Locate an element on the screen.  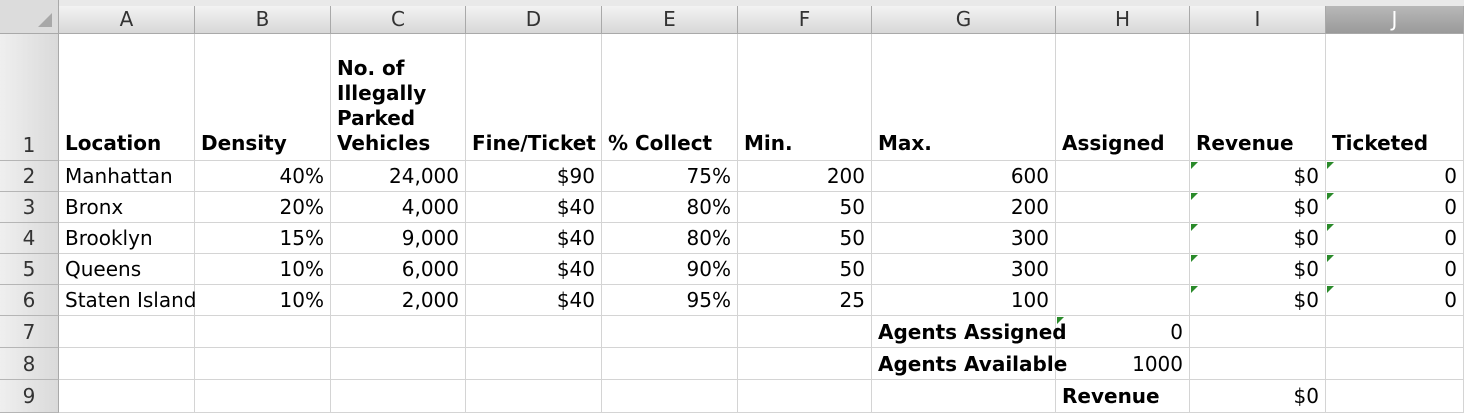
total-revenue-value: $0 is located at coordinates (1258, 396).